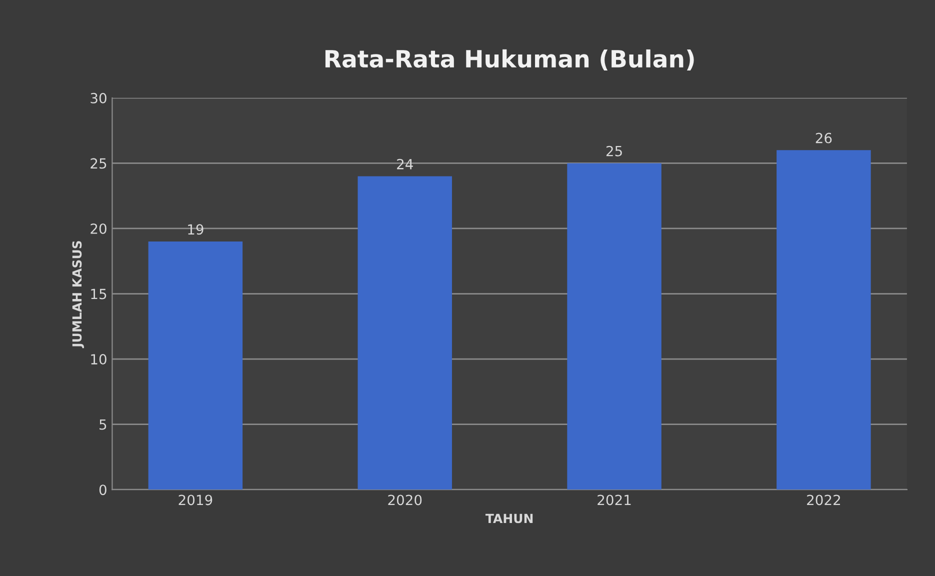  Describe the element at coordinates (98, 228) in the screenshot. I see `y-tick-label: 20` at that location.